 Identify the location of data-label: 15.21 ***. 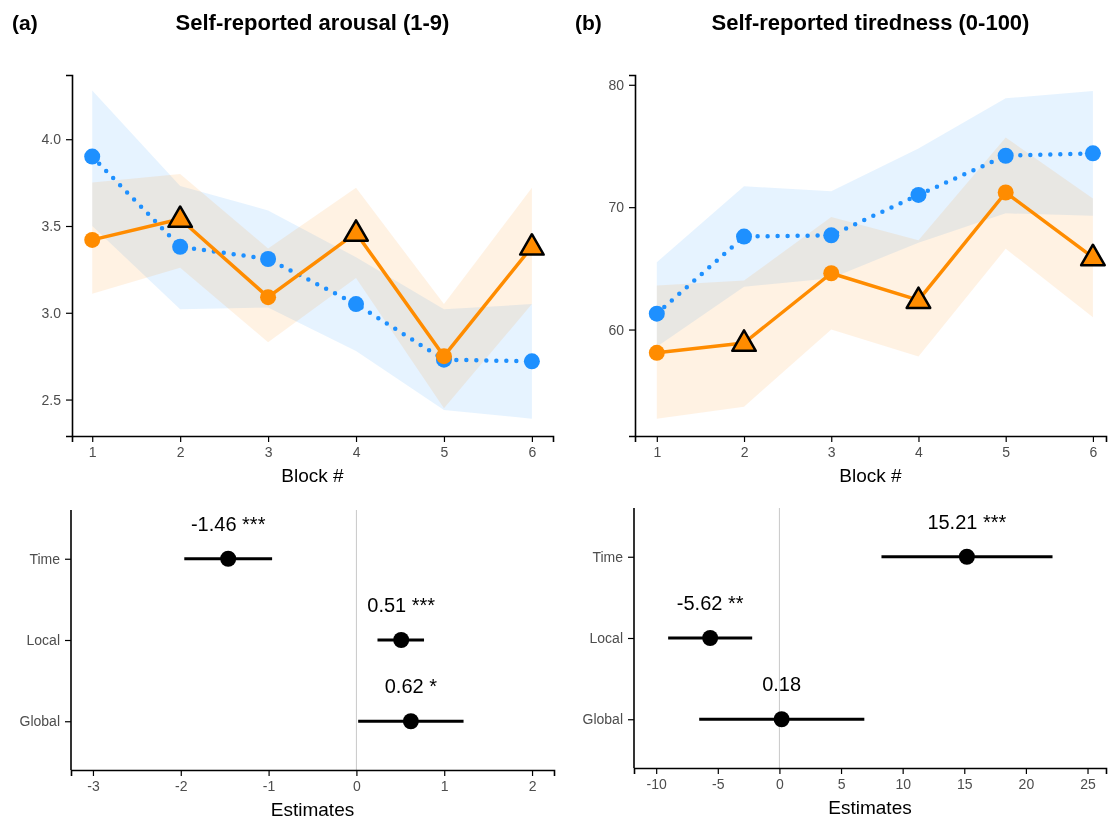
(967, 521).